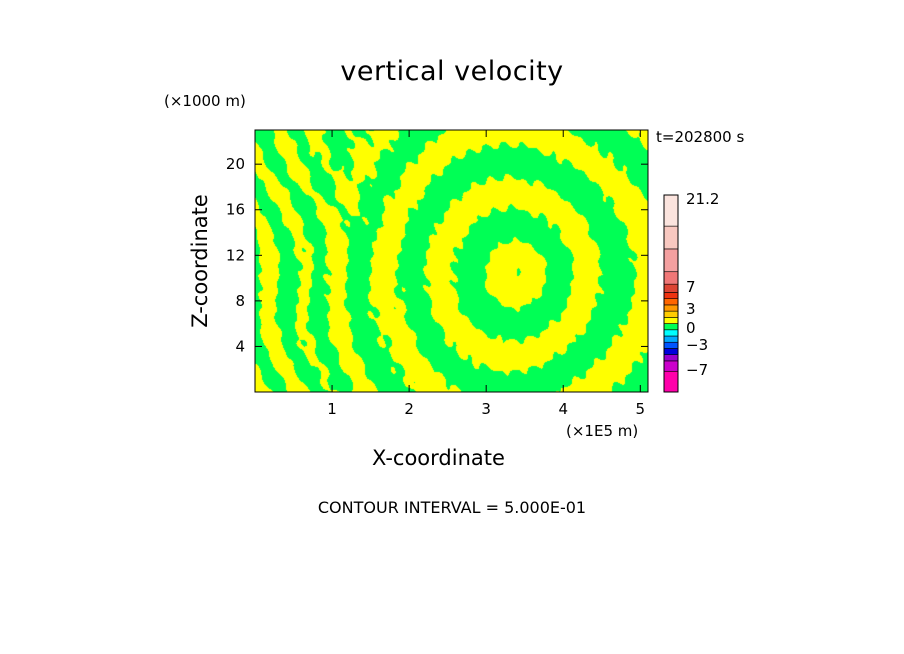  Describe the element at coordinates (452, 507) in the screenshot. I see `contour-interval-note: CONTOUR INTERVAL = 5.000E-01` at that location.